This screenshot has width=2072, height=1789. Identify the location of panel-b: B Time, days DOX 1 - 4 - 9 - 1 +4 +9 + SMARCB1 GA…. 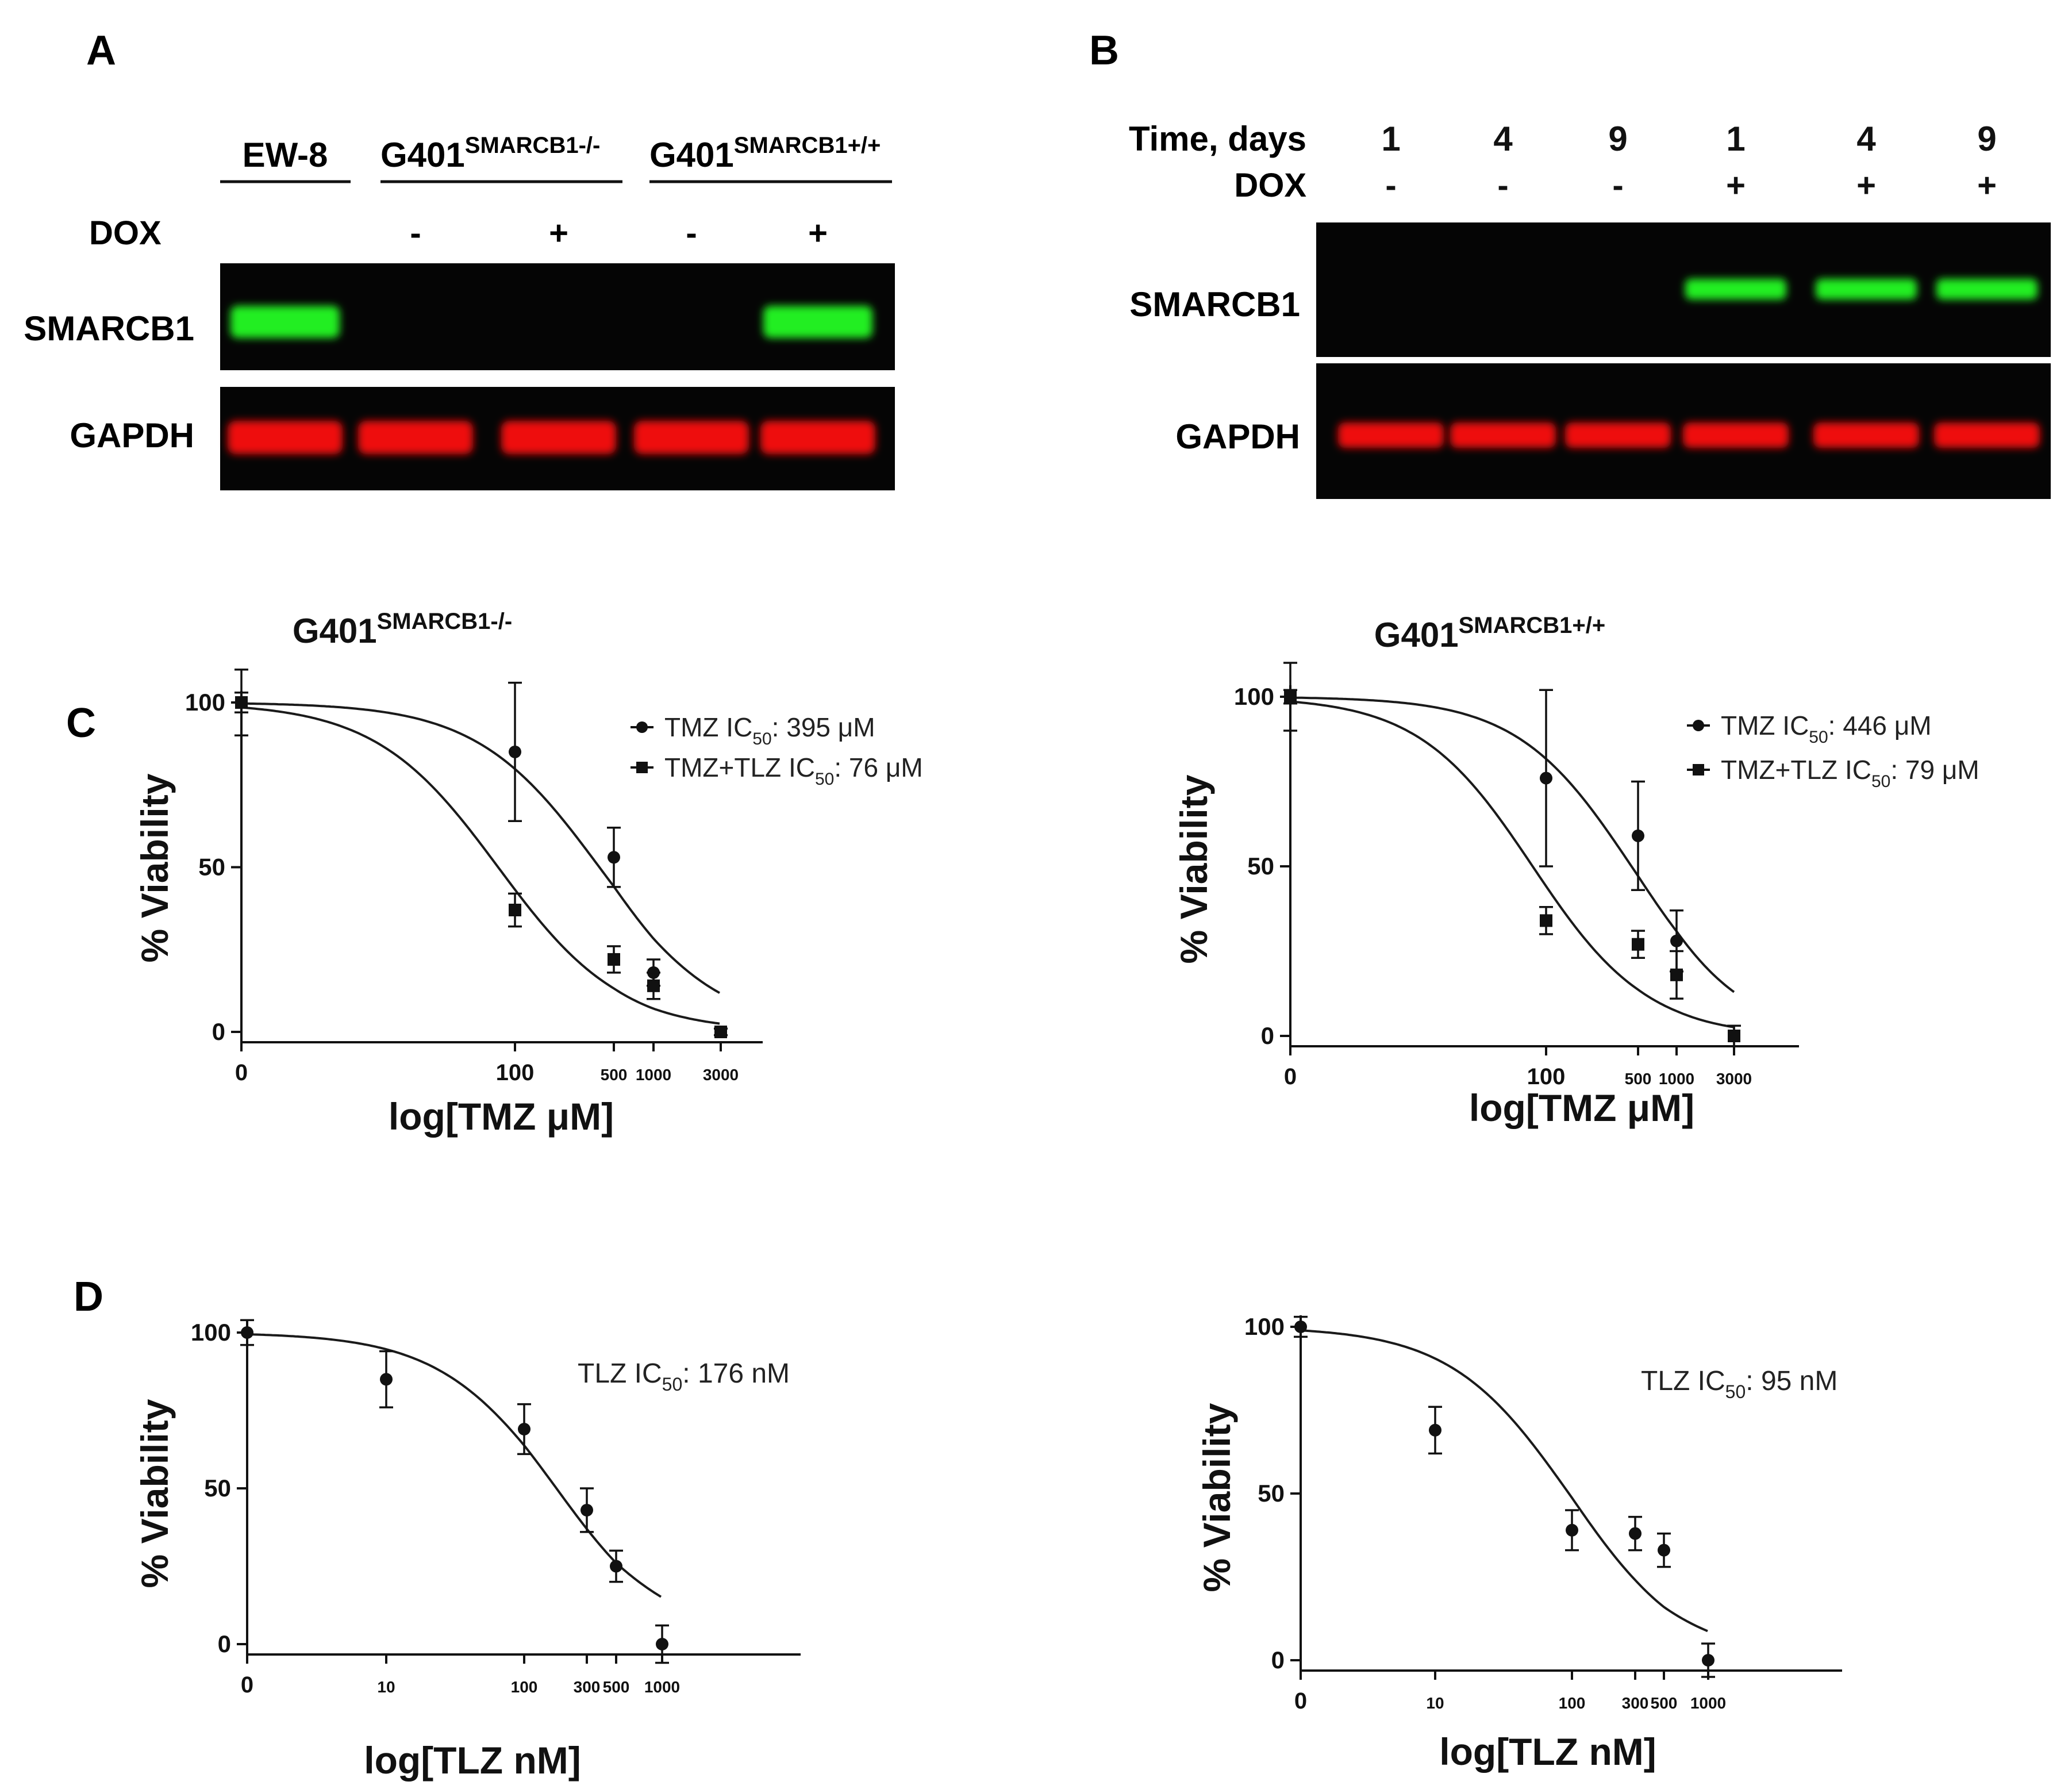
(1570, 263).